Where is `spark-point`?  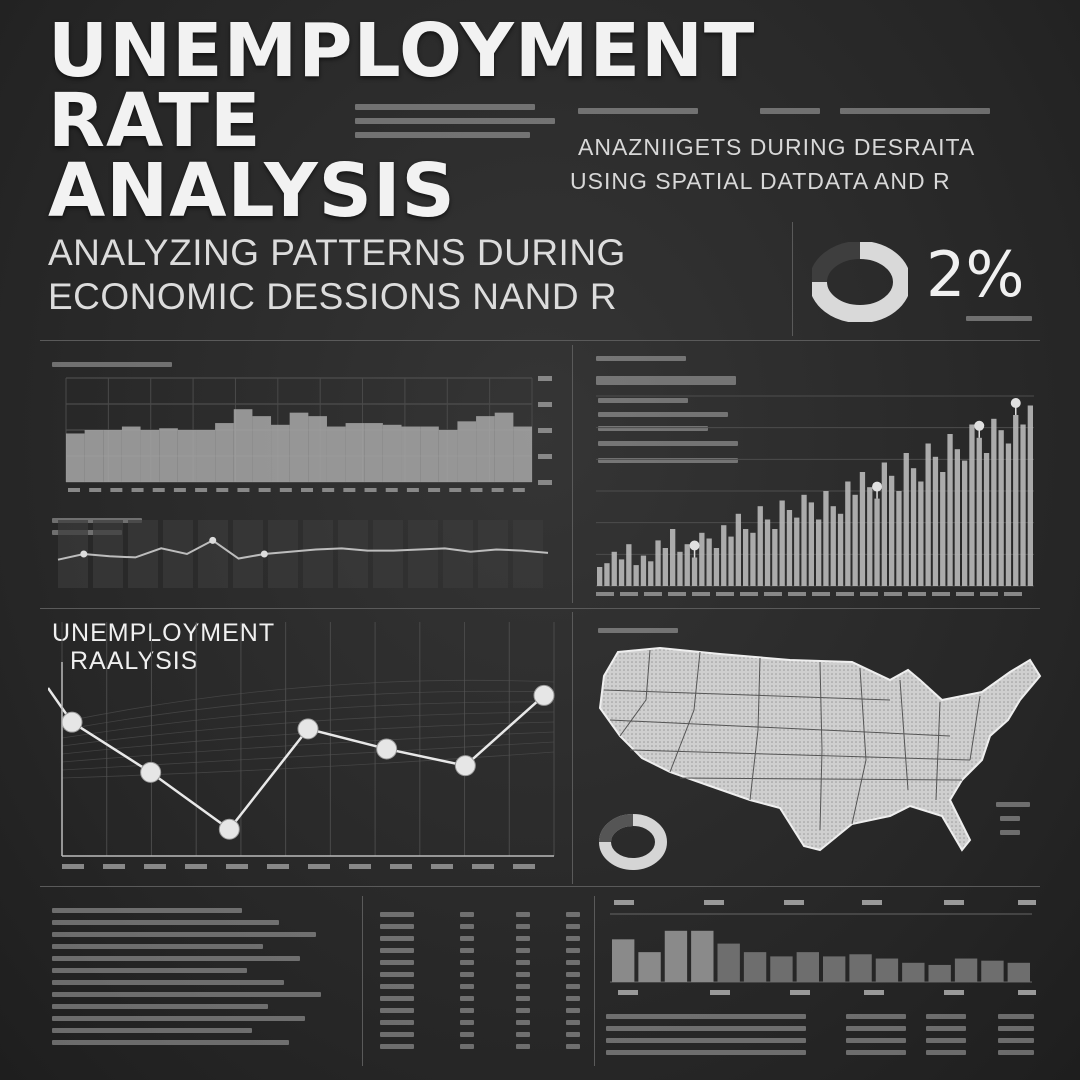 spark-point is located at coordinates (84, 554).